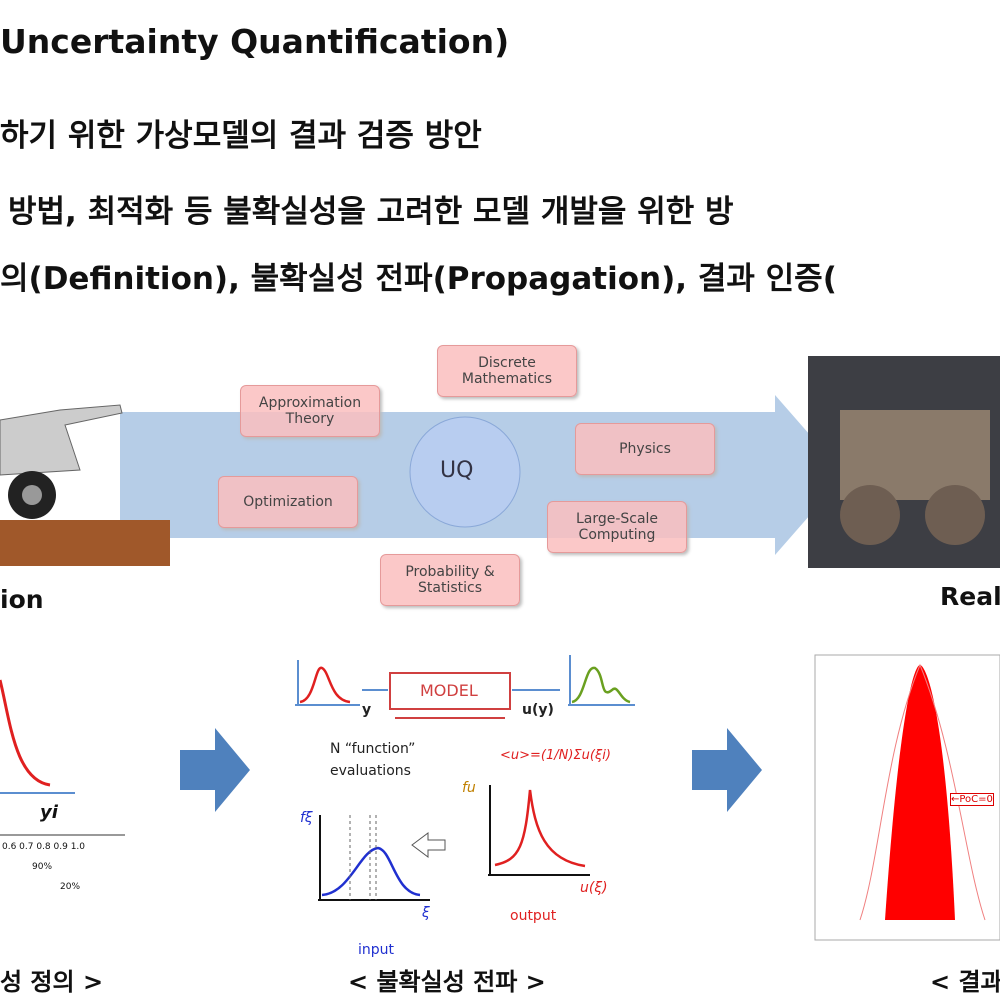  I want to click on pct-label: 20%, so click(70, 887).